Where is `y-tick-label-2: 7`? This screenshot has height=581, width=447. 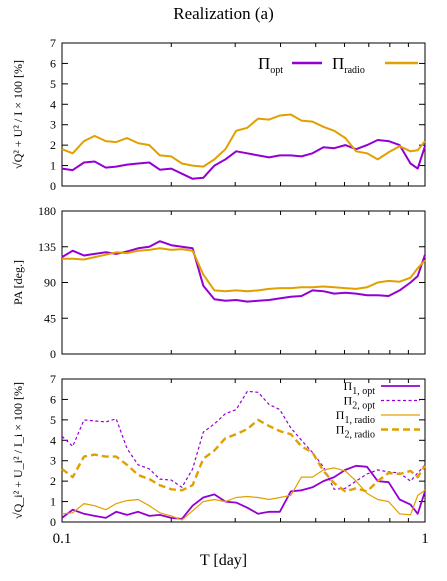
y-tick-label-2: 7 is located at coordinates (53, 379).